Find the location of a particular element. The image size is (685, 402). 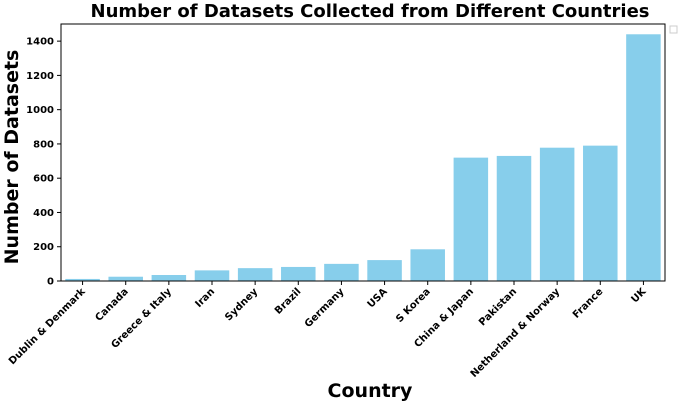

x-tick-label-0: Dublin & Denmark is located at coordinates (47, 326).